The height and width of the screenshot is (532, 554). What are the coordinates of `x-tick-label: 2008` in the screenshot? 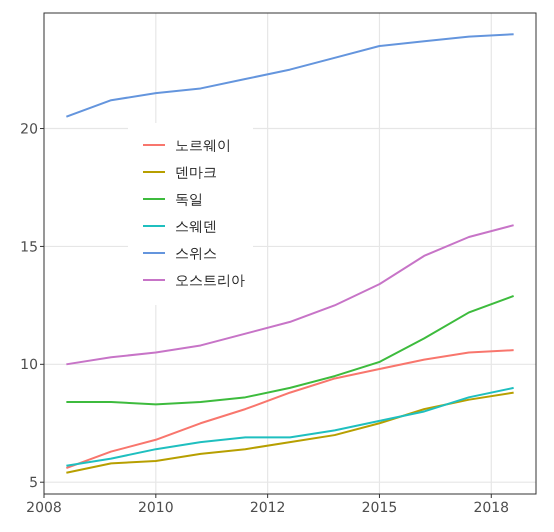 It's located at (44, 508).